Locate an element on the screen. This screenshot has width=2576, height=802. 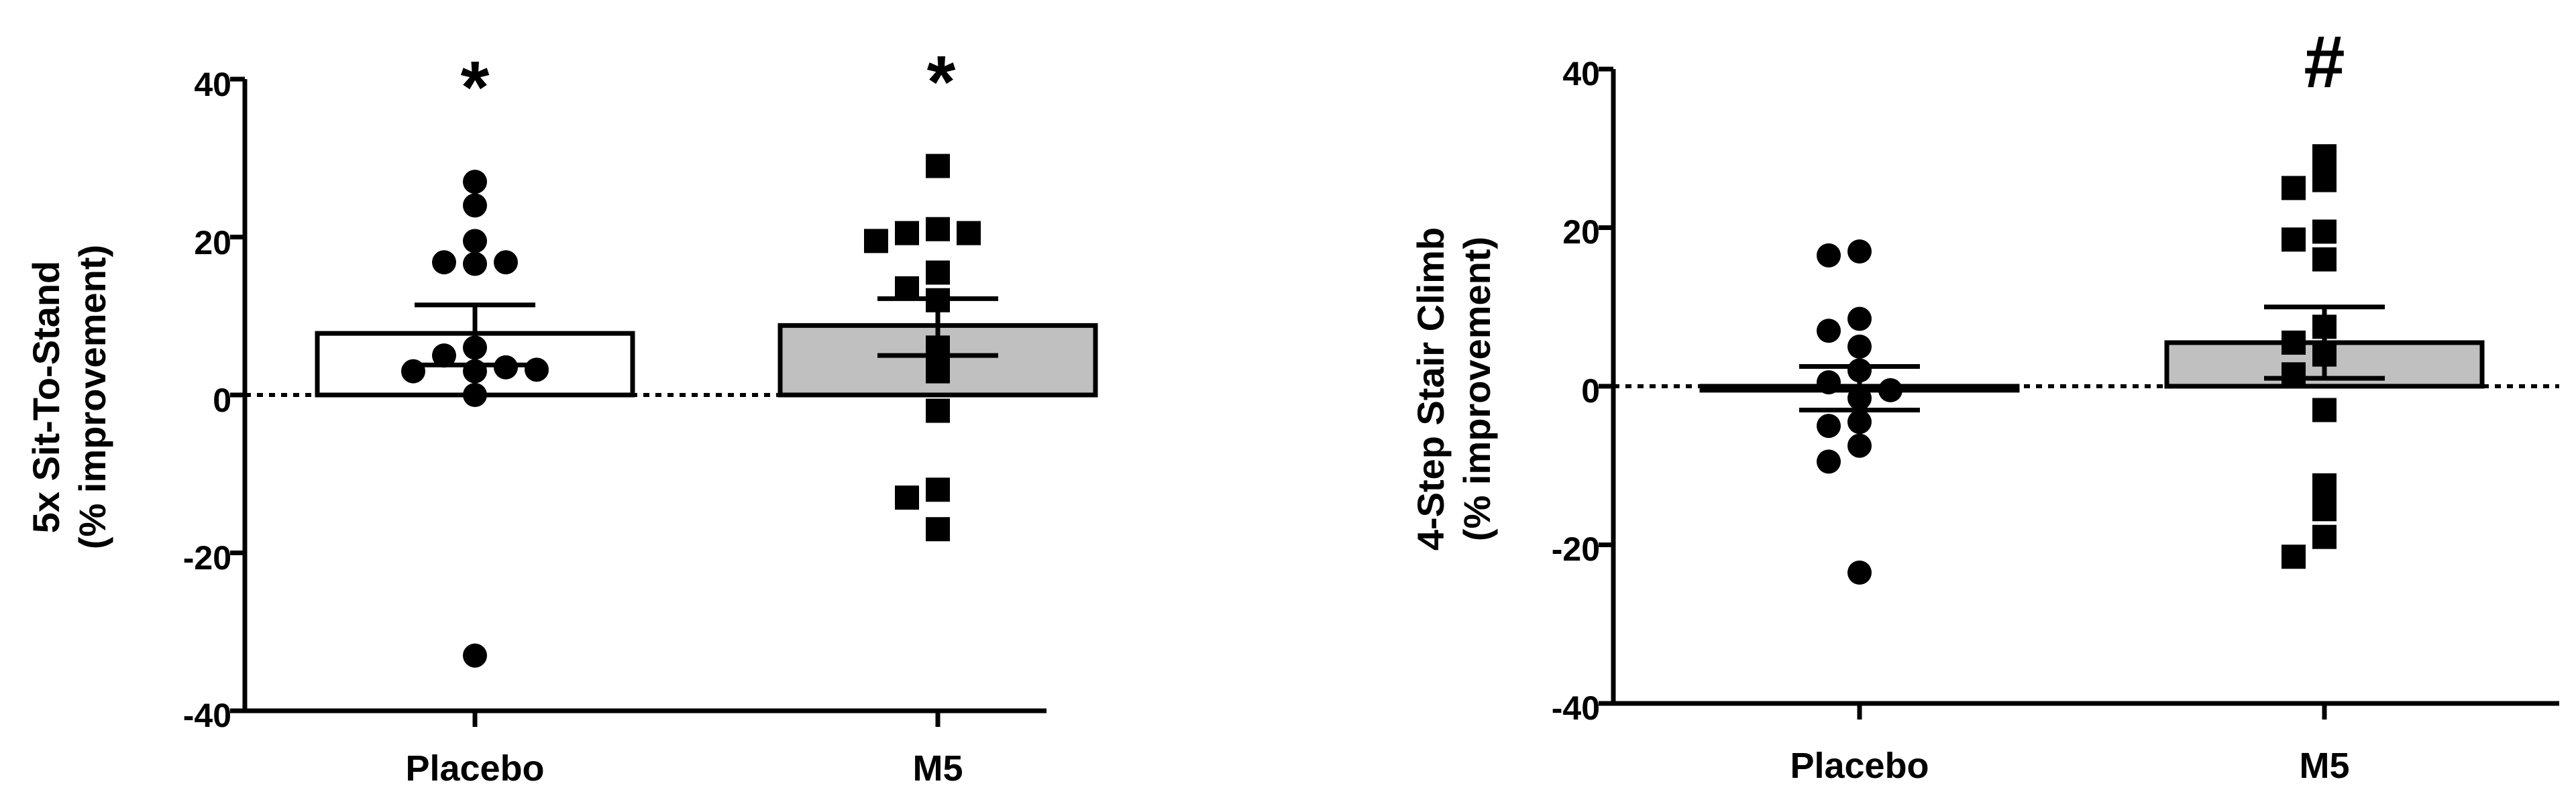
y-axis-title-line1: 4-Step Stair Climb is located at coordinates (1430, 389).